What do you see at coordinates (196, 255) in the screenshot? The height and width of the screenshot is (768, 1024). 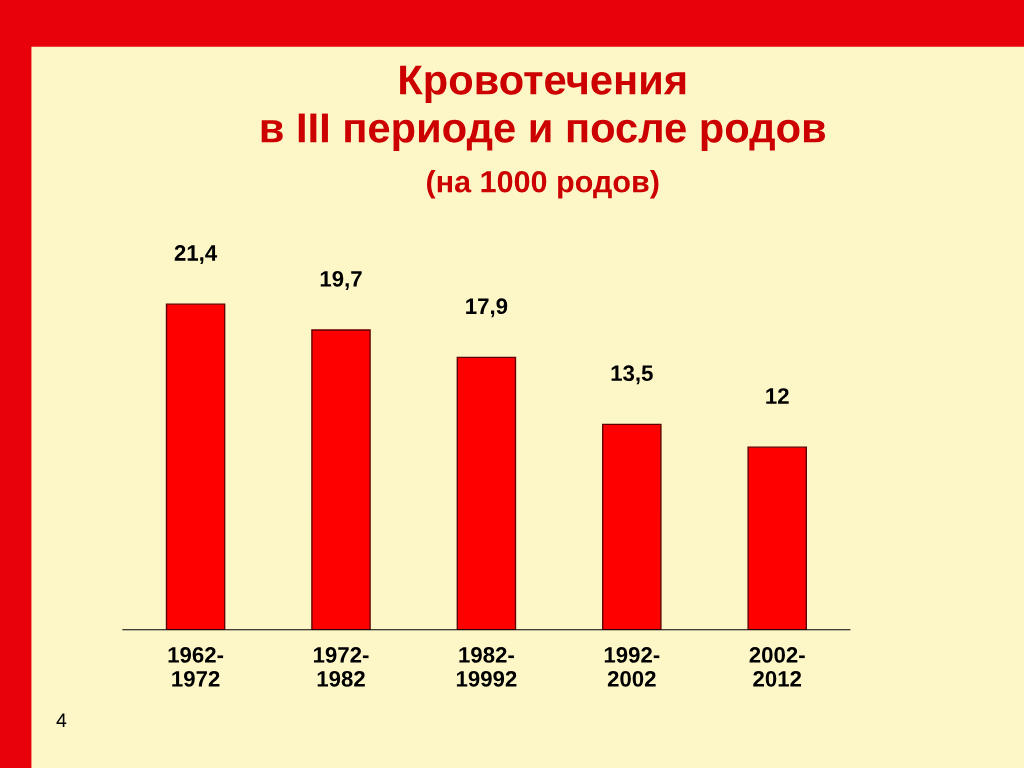 I see `data-label: 21,4` at bounding box center [196, 255].